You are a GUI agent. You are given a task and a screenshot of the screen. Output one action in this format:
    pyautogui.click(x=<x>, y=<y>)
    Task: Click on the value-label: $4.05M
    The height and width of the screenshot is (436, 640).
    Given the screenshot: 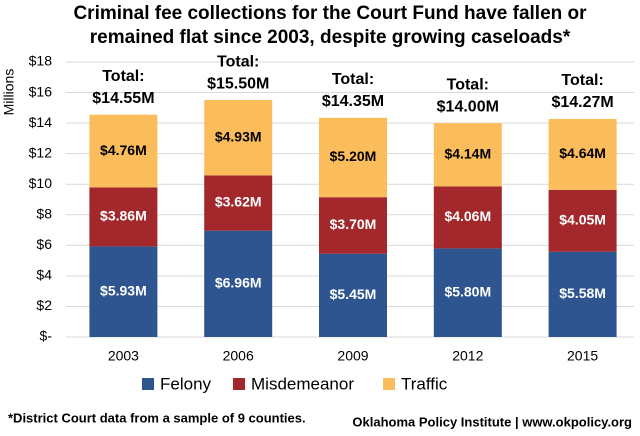 What is the action you would take?
    pyautogui.click(x=582, y=220)
    